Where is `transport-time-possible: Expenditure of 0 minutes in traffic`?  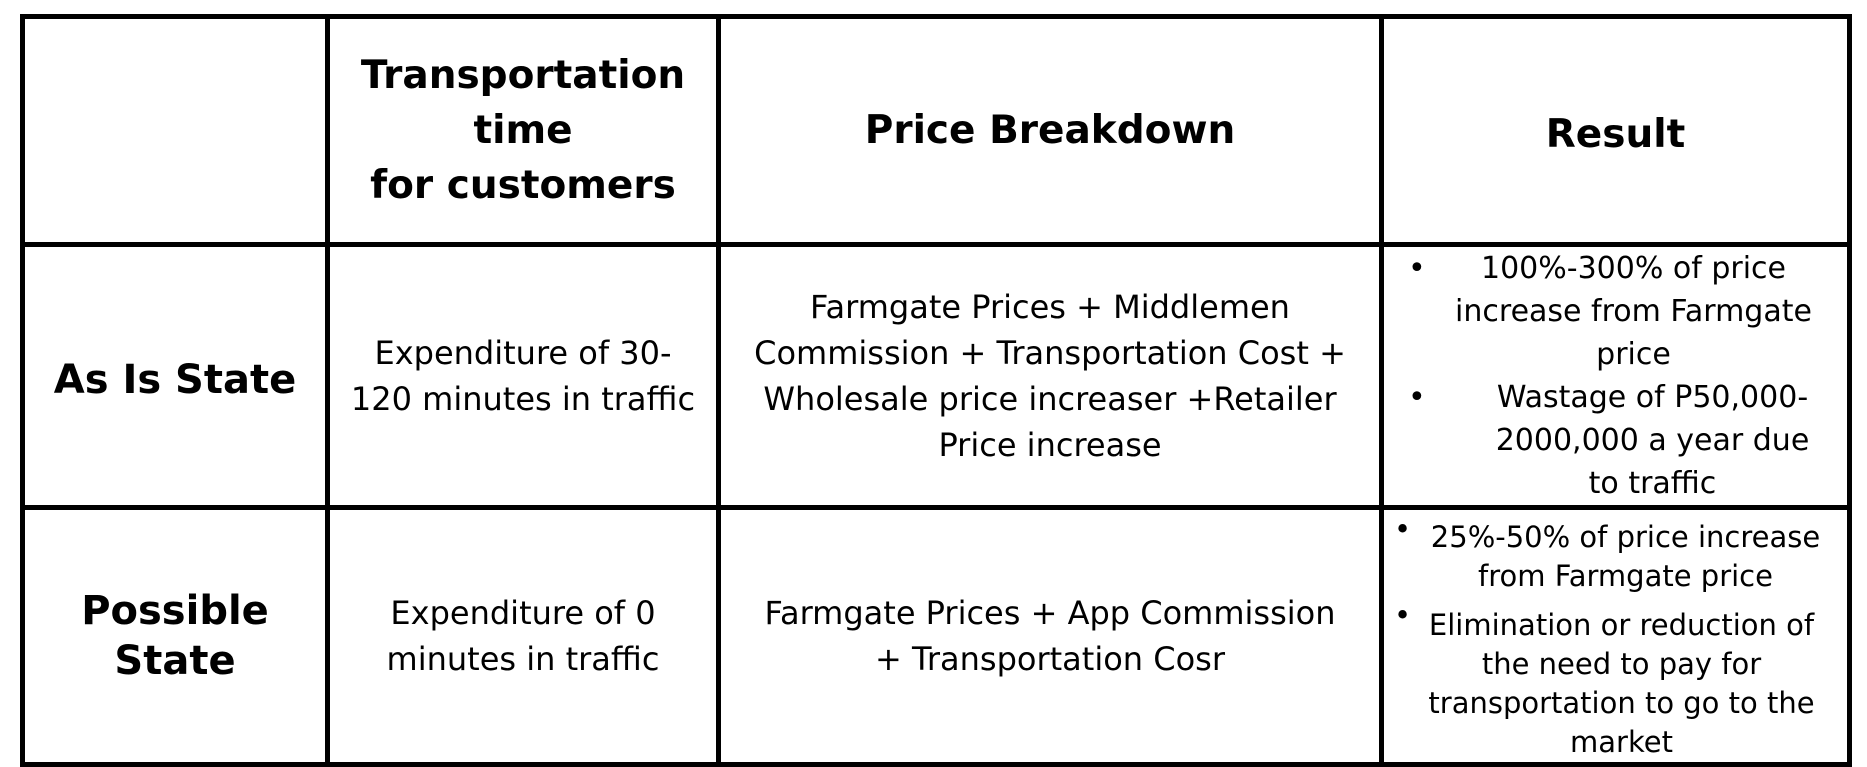 transport-time-possible: Expenditure of 0 minutes in traffic is located at coordinates (523, 636).